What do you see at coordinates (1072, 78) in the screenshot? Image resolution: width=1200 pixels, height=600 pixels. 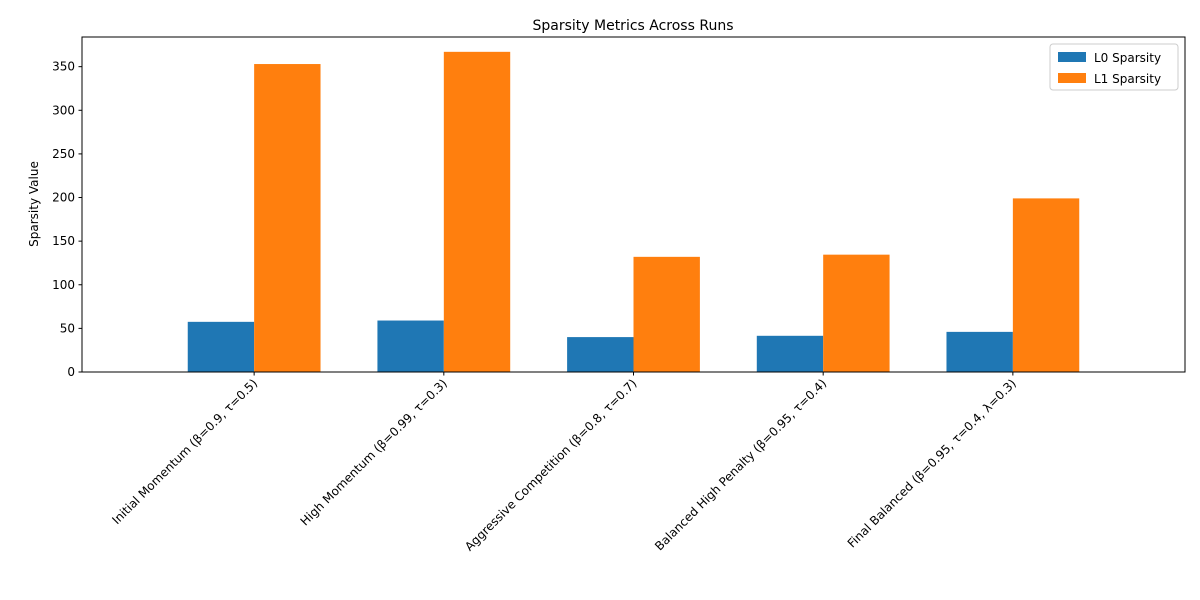 I see `legend-swatch-l1` at bounding box center [1072, 78].